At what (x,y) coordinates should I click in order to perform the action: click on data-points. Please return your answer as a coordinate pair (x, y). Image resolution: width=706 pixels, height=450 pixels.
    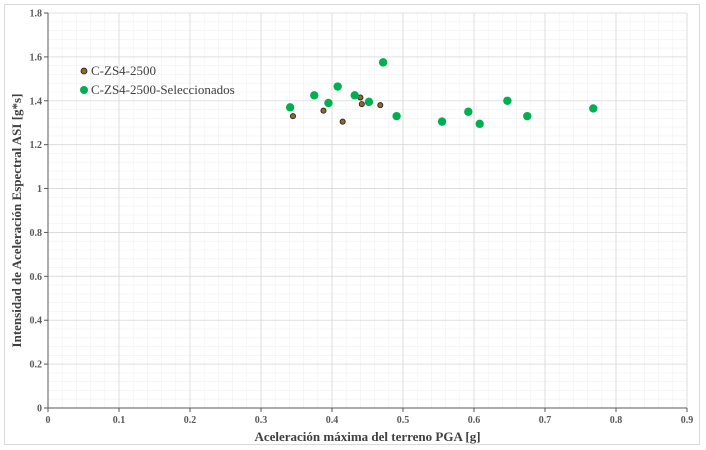
    Looking at the image, I should click on (441, 93).